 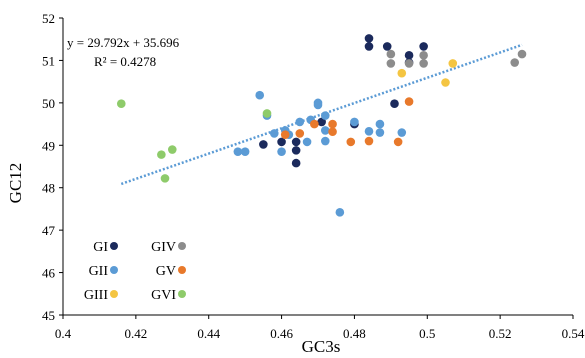 I want to click on y-tick-label: 52, so click(x=48, y=18).